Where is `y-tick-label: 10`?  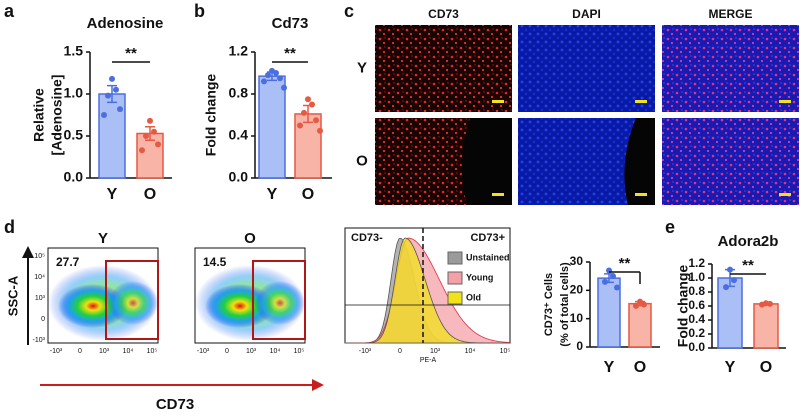 y-tick-label: 10 is located at coordinates (577, 318).